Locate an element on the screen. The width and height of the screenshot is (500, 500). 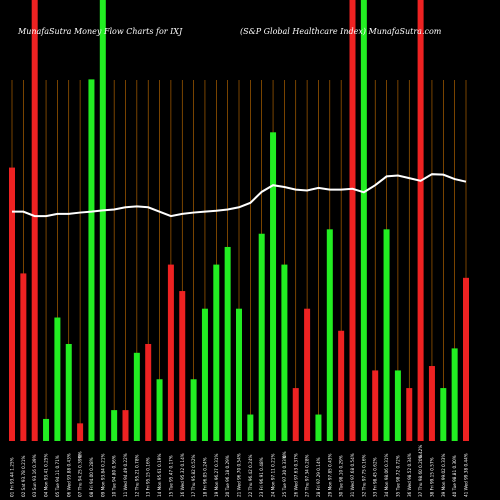
x-tick-label: 16 Wed 95.32 0.14% is located at coordinates (182, 475).